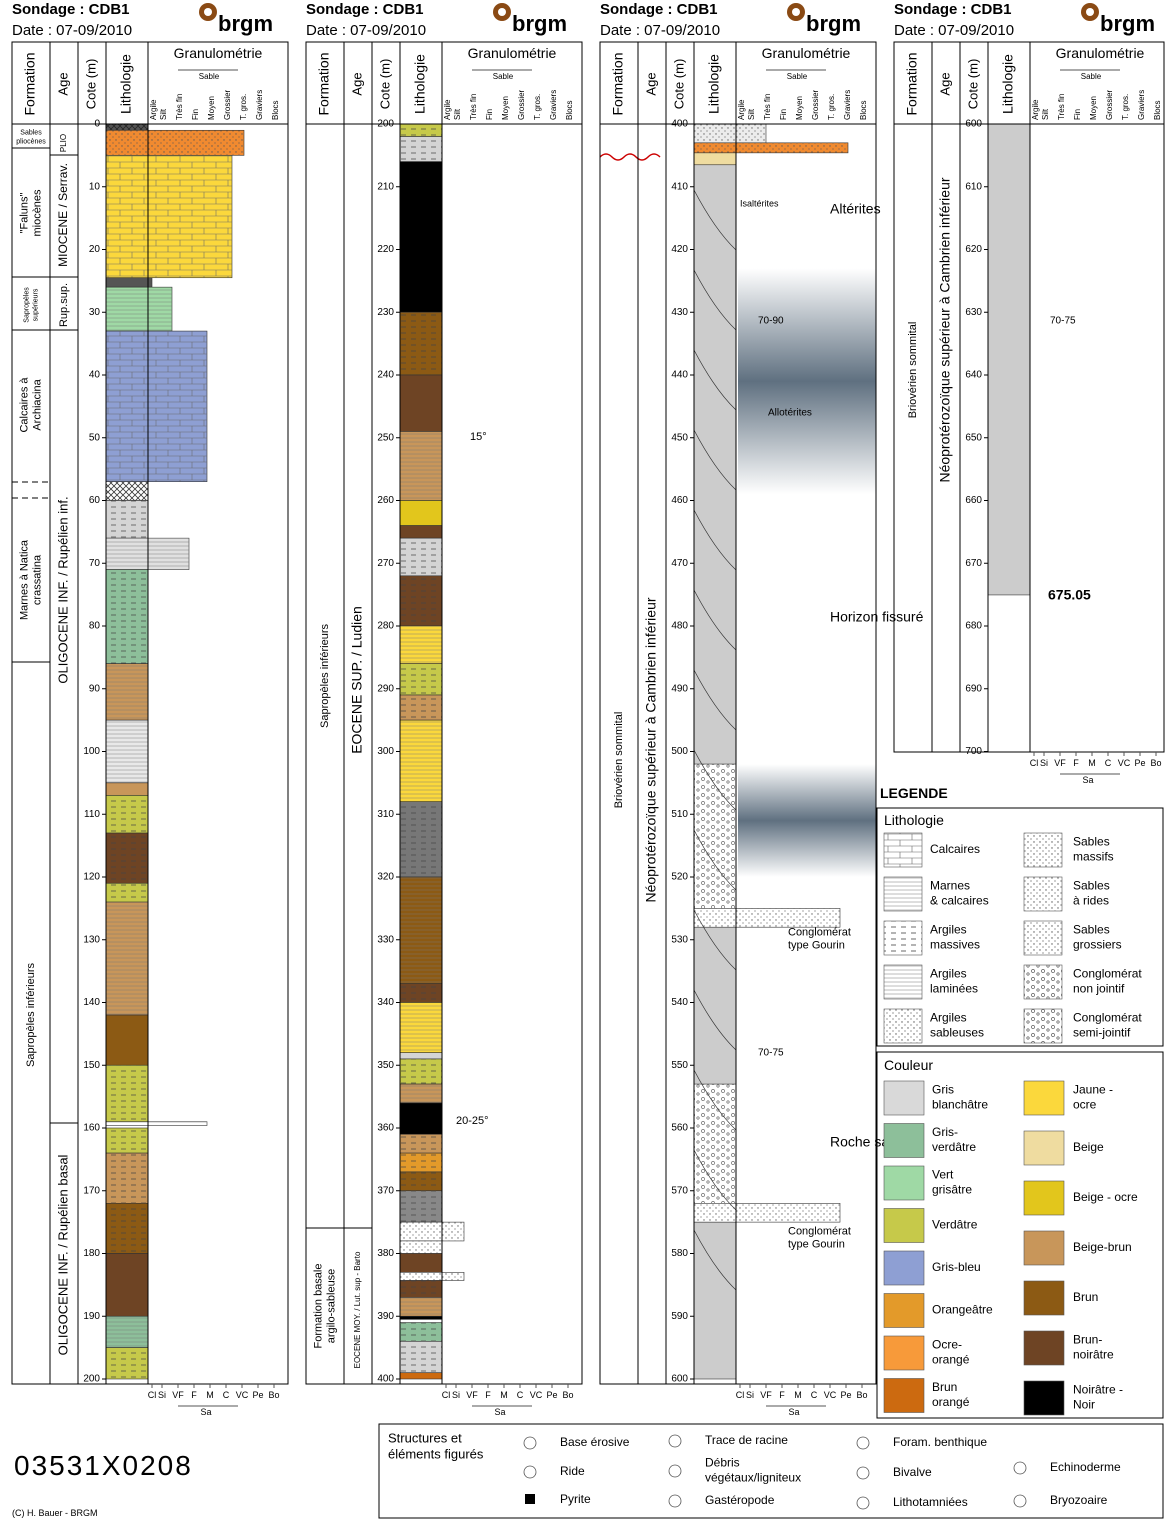 The height and width of the screenshot is (1526, 1166). What do you see at coordinates (973, 500) in the screenshot?
I see `depth-label: 660` at bounding box center [973, 500].